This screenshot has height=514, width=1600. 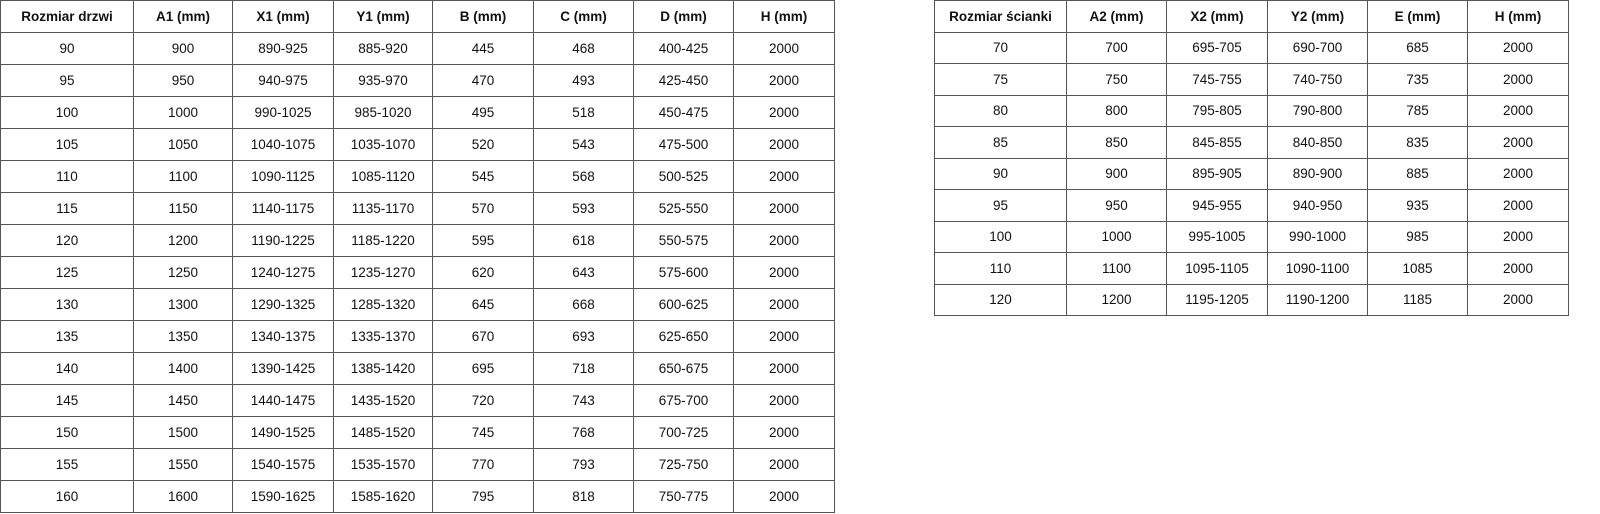 I want to click on table-cell: 1600, so click(x=183, y=496).